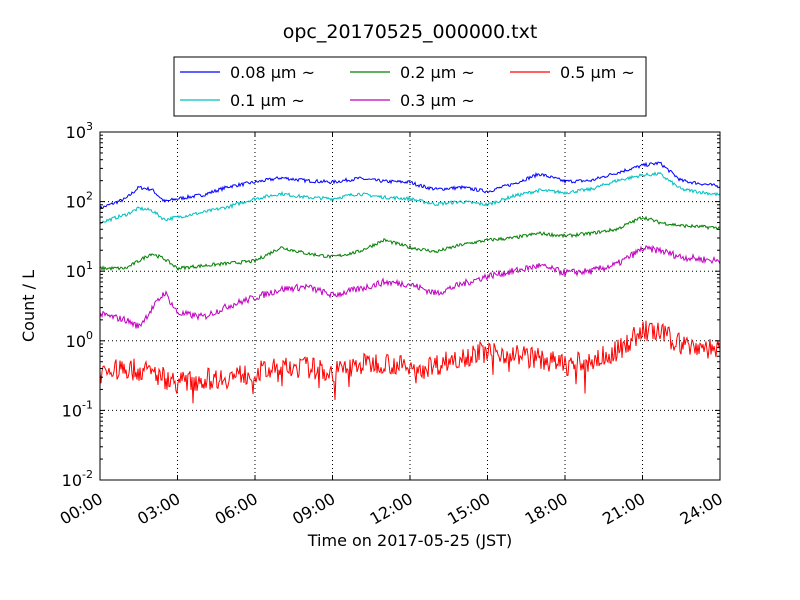  I want to click on chart-title: opc_20170525_000000.txt, so click(410, 32).